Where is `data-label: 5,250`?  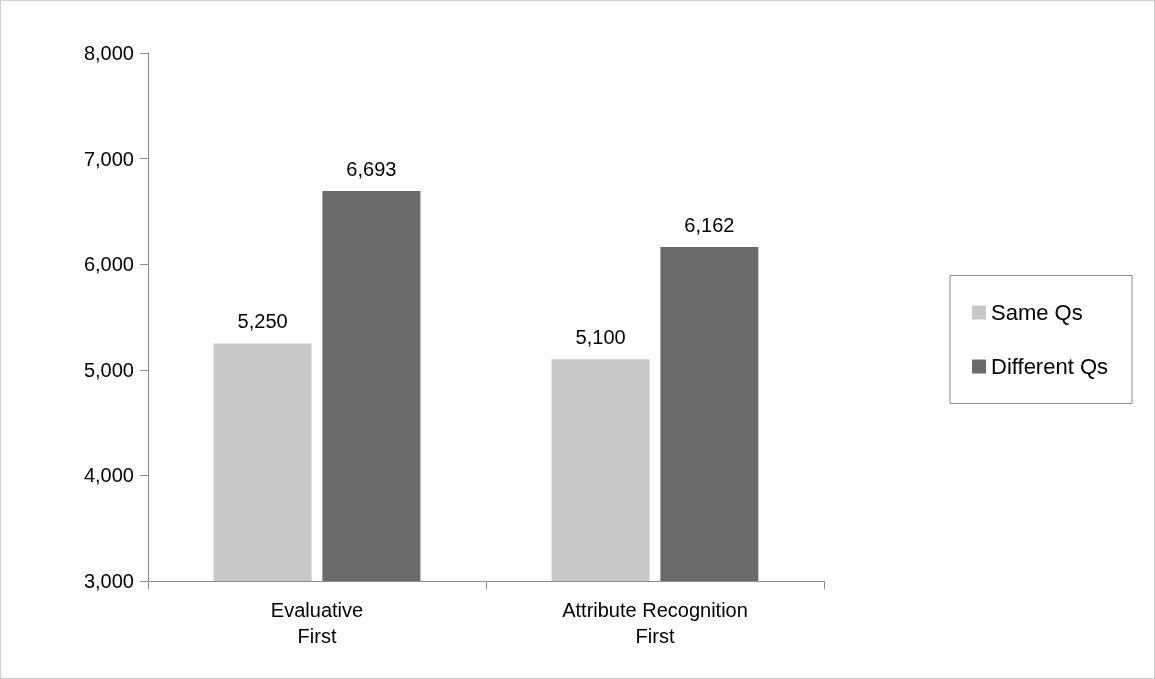
data-label: 5,250 is located at coordinates (262, 321).